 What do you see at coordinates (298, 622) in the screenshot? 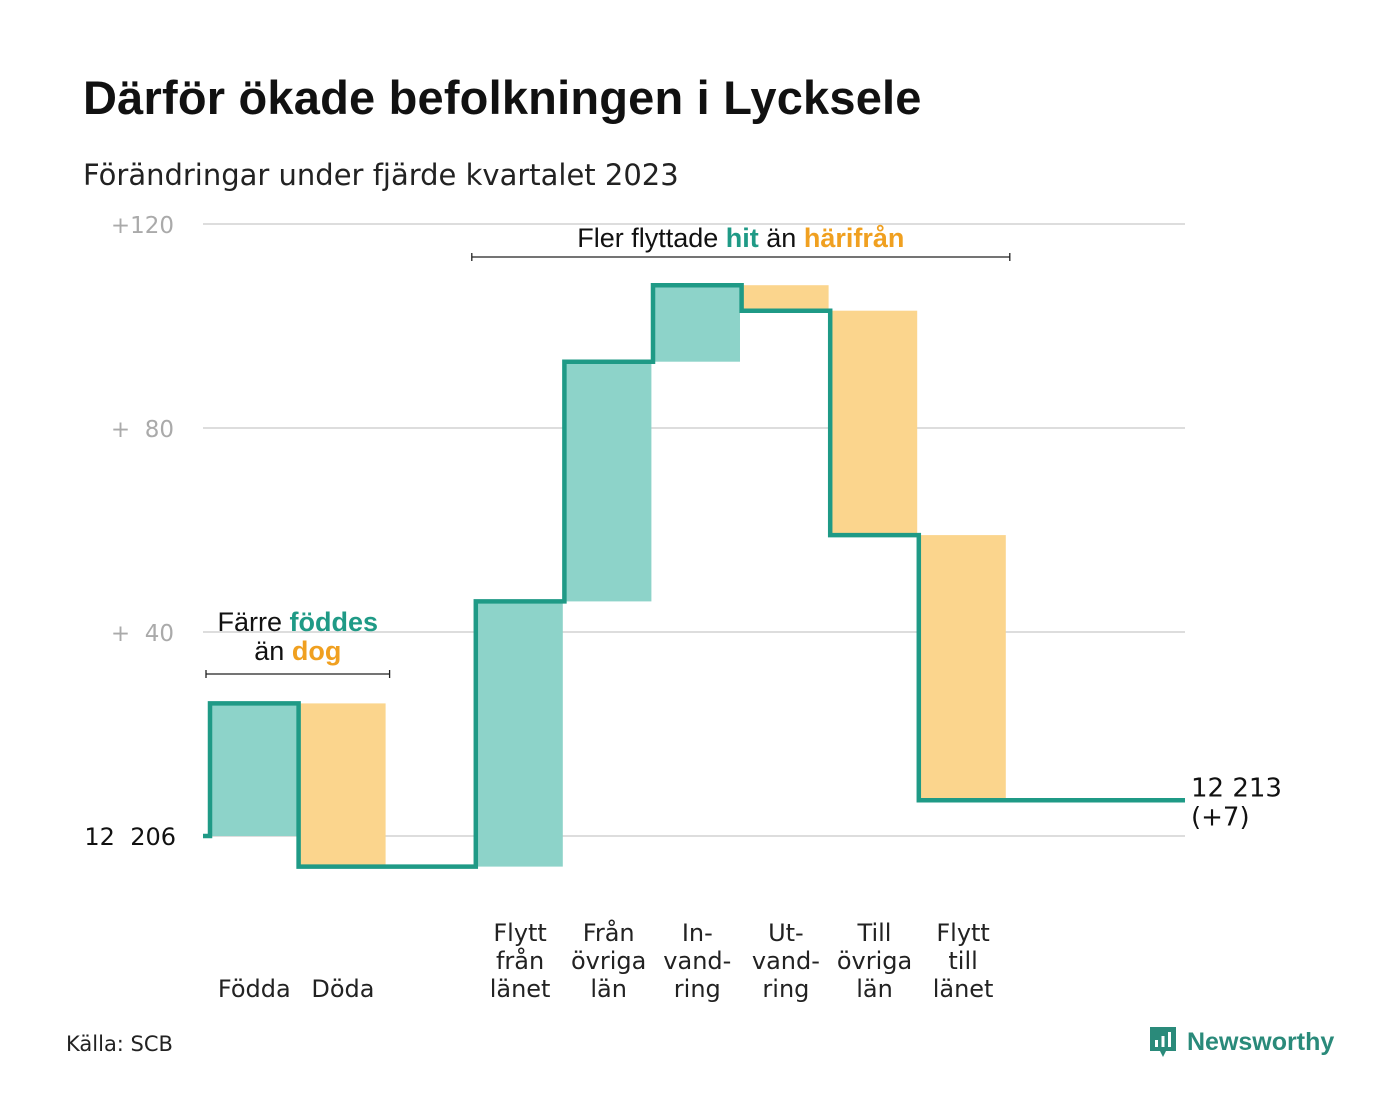
I see `annotation-births-deaths-line1: Färre föddes` at bounding box center [298, 622].